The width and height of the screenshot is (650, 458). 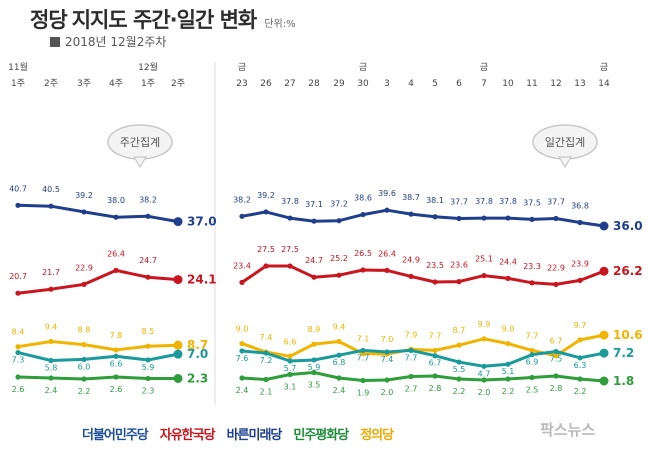 I want to click on weekly-series-1-label: 21.7, so click(x=51, y=272).